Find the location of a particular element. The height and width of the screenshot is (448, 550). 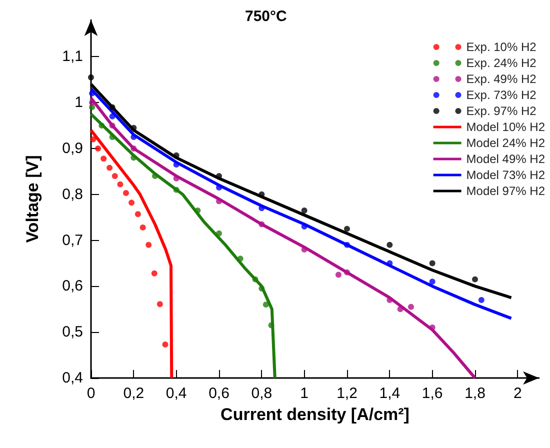

x-axis-title: Current density [A/cm²] is located at coordinates (315, 414).